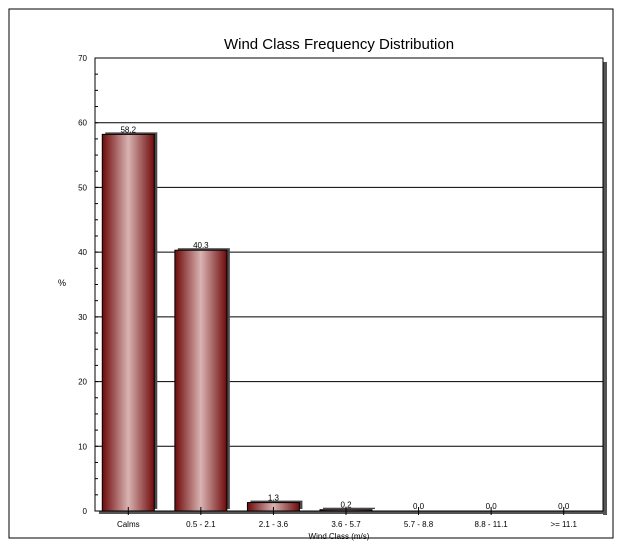  Describe the element at coordinates (201, 245) in the screenshot. I see `data-label: 40.3` at that location.